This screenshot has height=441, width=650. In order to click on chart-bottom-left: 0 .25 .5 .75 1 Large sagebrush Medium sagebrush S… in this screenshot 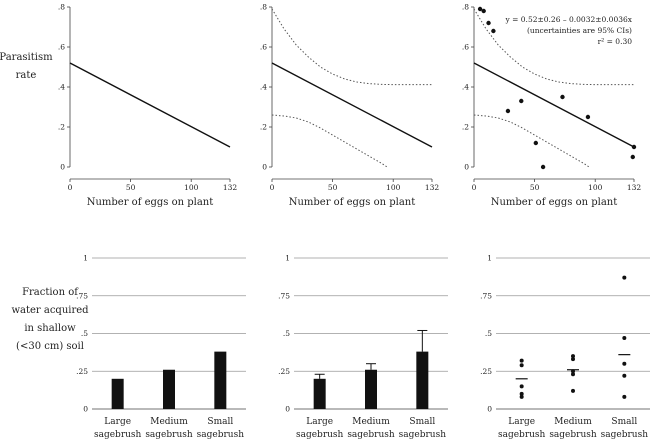, I will do `click(161, 347)`.